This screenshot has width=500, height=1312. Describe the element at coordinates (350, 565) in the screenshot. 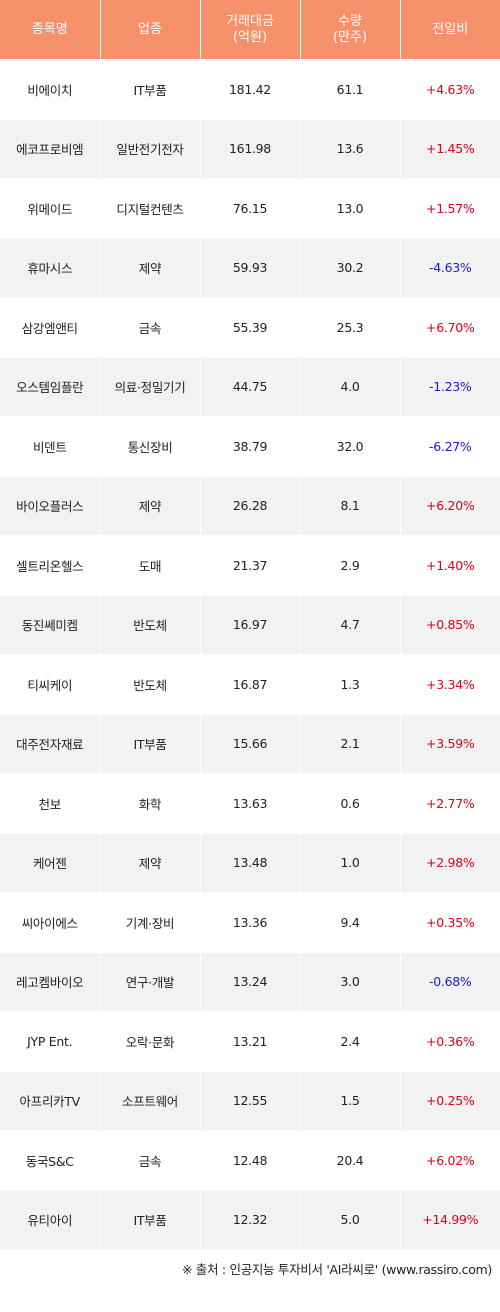

I see `cell-volume: 2.9` at that location.